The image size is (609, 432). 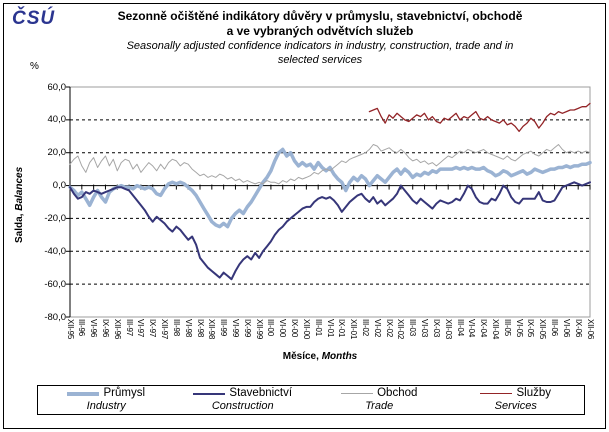 I want to click on x-tick-label: IX-97, so click(x=153, y=328).